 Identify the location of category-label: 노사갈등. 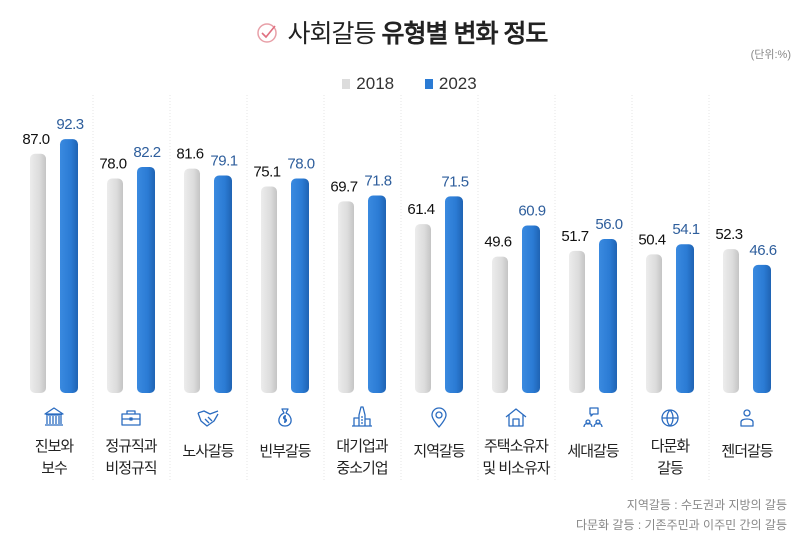
(208, 451).